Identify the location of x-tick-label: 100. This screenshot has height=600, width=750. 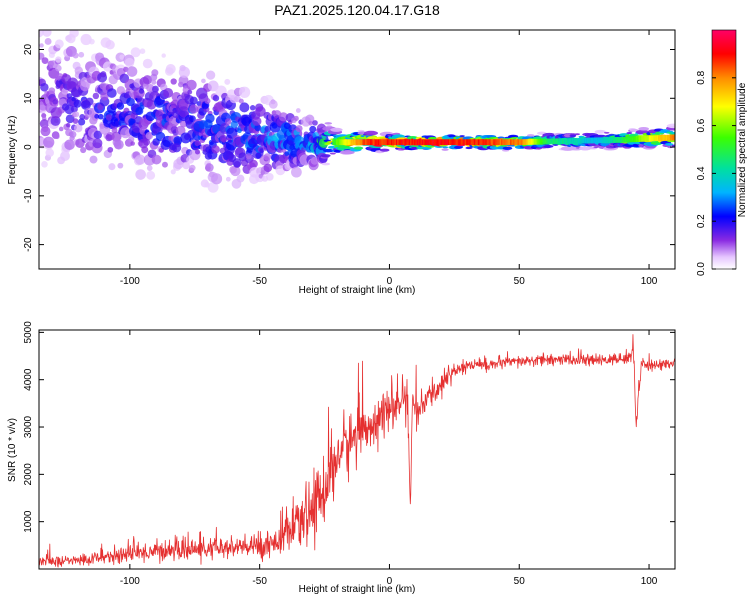
(649, 581).